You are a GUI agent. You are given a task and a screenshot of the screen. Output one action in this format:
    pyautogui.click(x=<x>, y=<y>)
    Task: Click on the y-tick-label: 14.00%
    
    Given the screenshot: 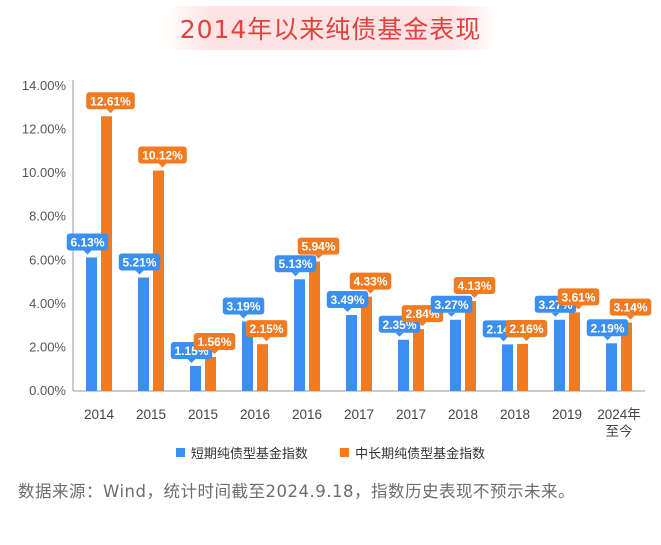 What is the action you would take?
    pyautogui.click(x=44, y=85)
    